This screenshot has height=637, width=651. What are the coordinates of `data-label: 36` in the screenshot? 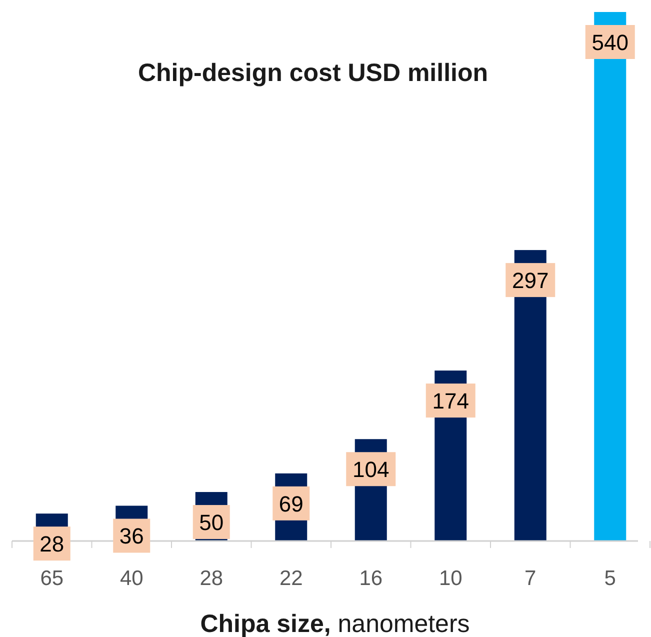 It's located at (131, 536).